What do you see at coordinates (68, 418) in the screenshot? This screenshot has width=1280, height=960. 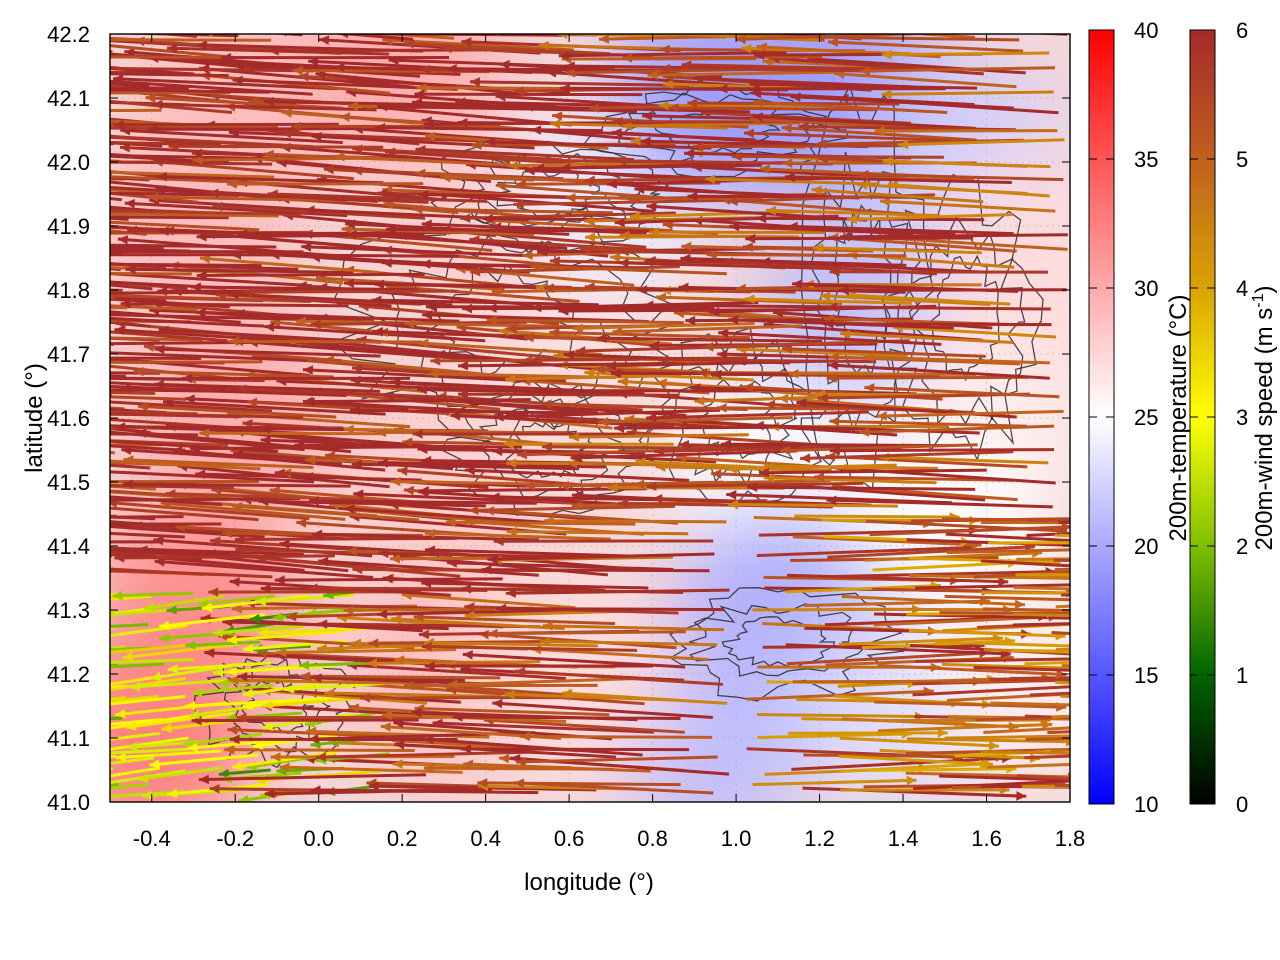 I see `y-tick-label: 41.6` at bounding box center [68, 418].